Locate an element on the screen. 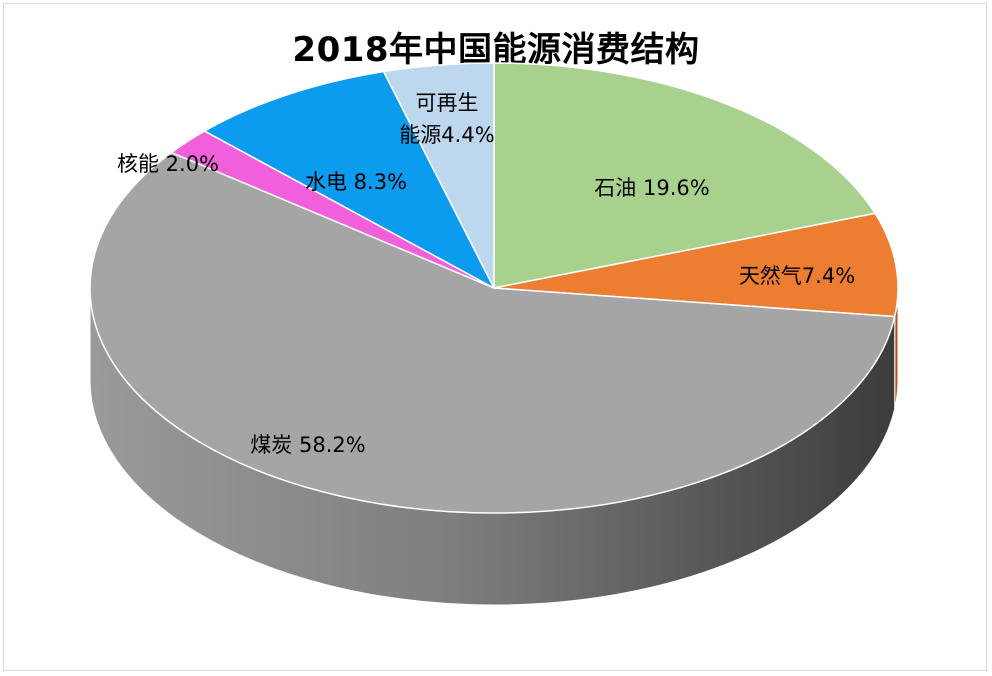 The image size is (992, 676). slice-label-2: 煤炭 58.2% is located at coordinates (307, 445).